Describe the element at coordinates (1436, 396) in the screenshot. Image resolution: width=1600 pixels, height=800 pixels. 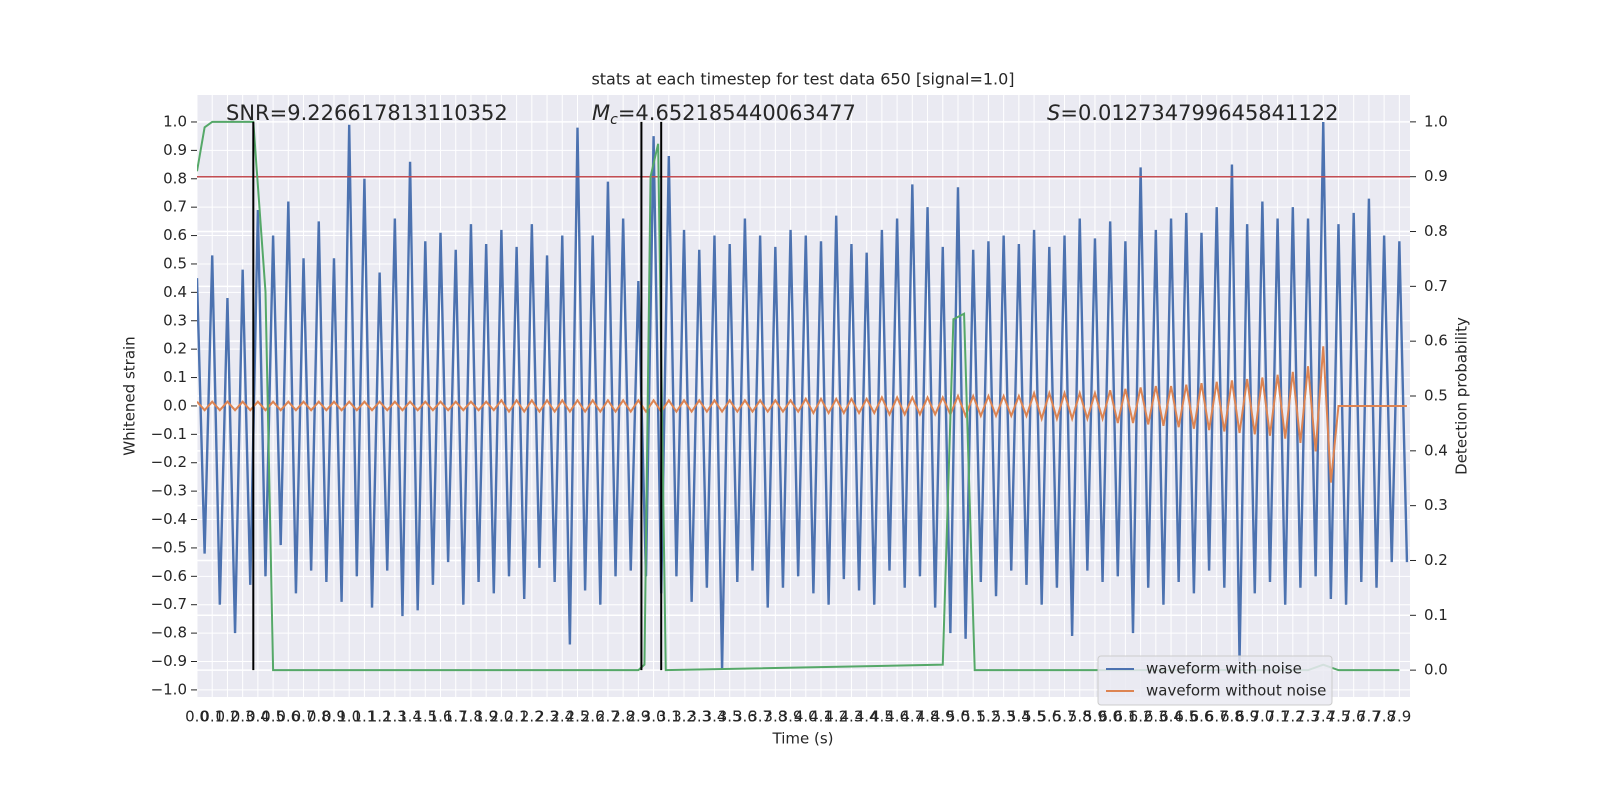
I see `y2-tick-label: 0.5` at that location.